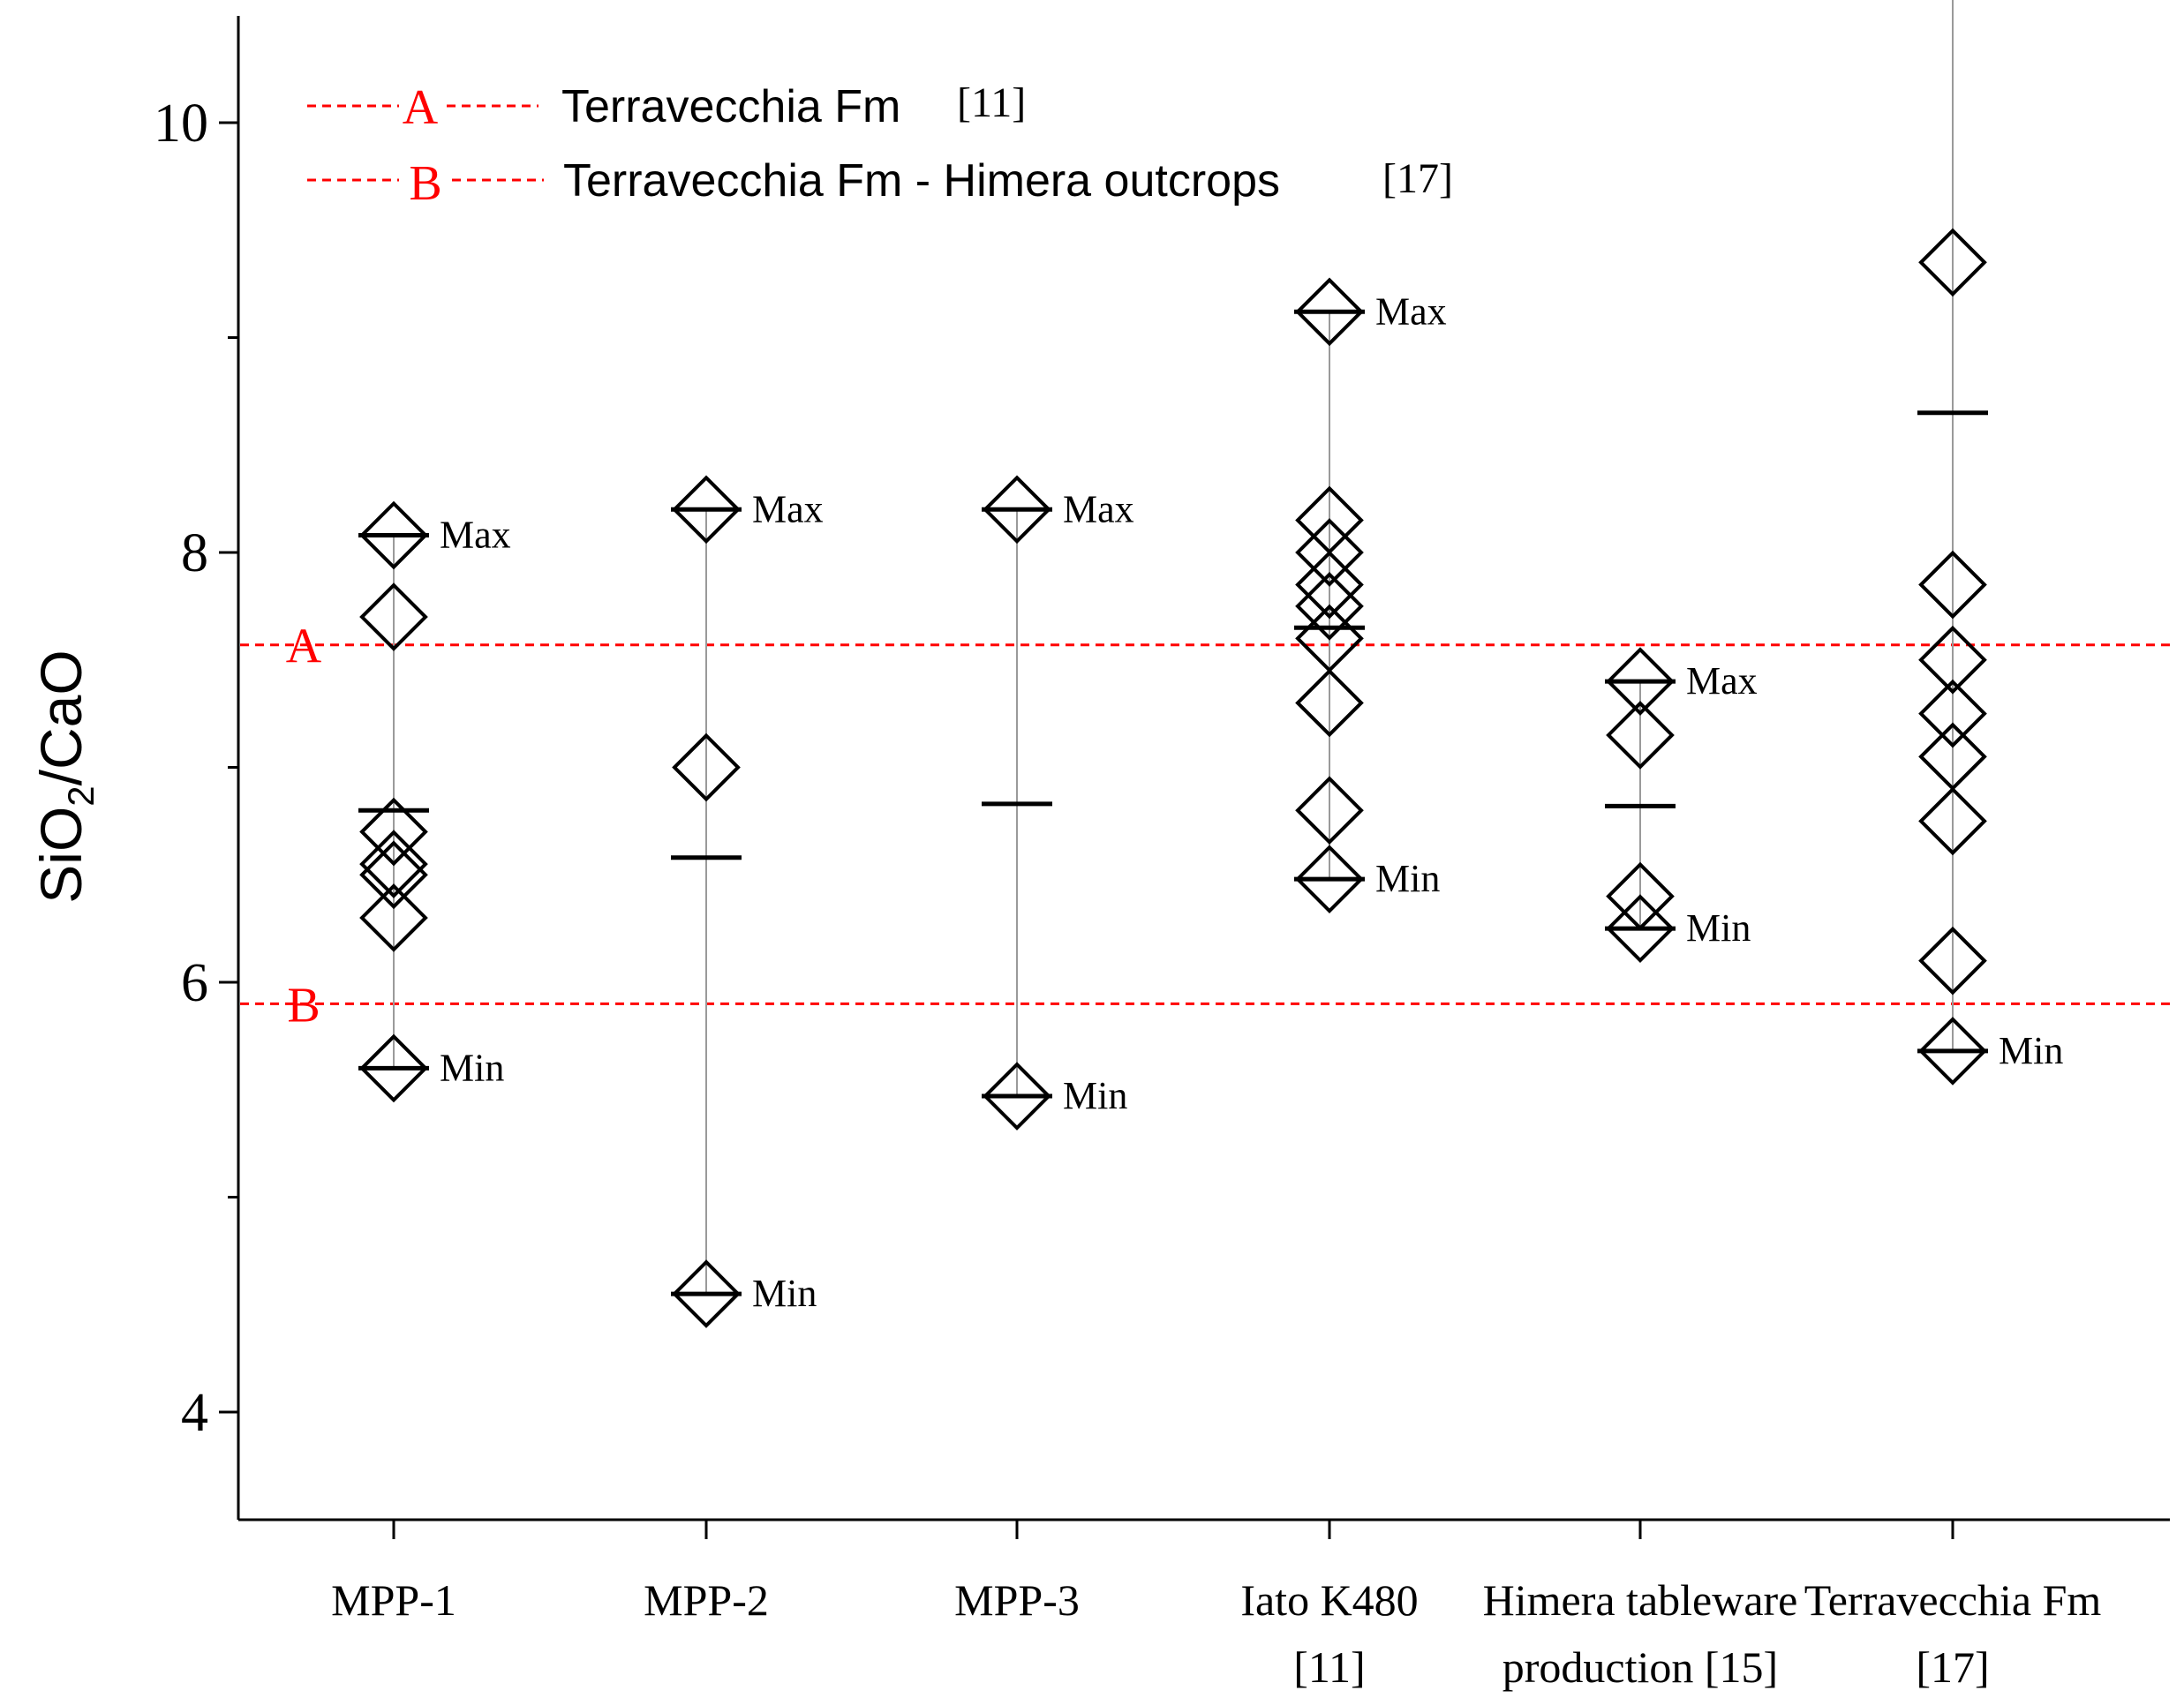 This screenshot has height=1698, width=2184. Describe the element at coordinates (194, 553) in the screenshot. I see `y-tick-label: 8` at that location.